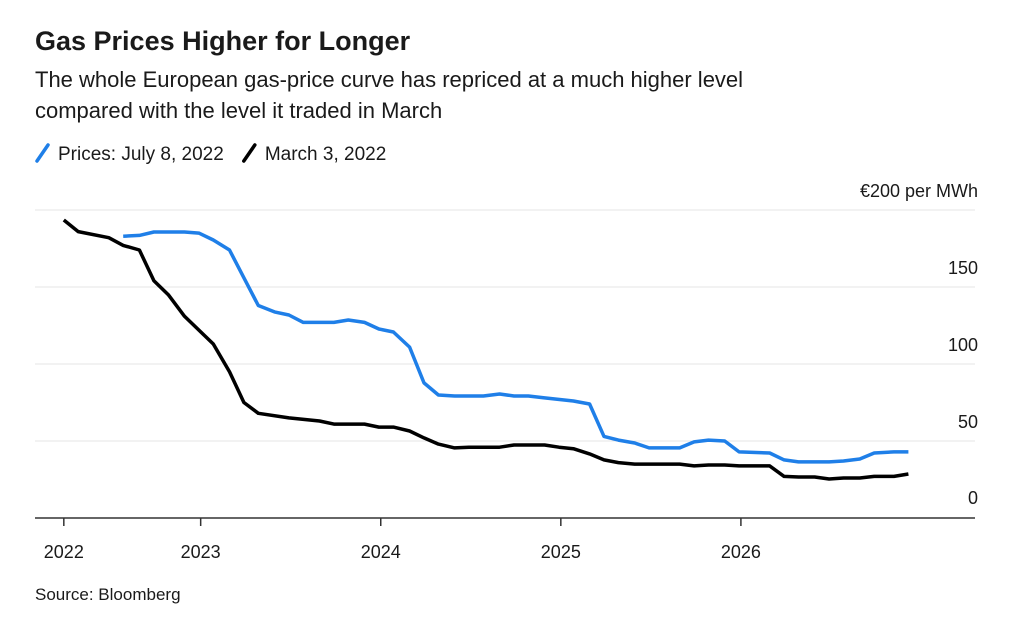 The height and width of the screenshot is (631, 1024). I want to click on x-tick-label: 2026, so click(741, 552).